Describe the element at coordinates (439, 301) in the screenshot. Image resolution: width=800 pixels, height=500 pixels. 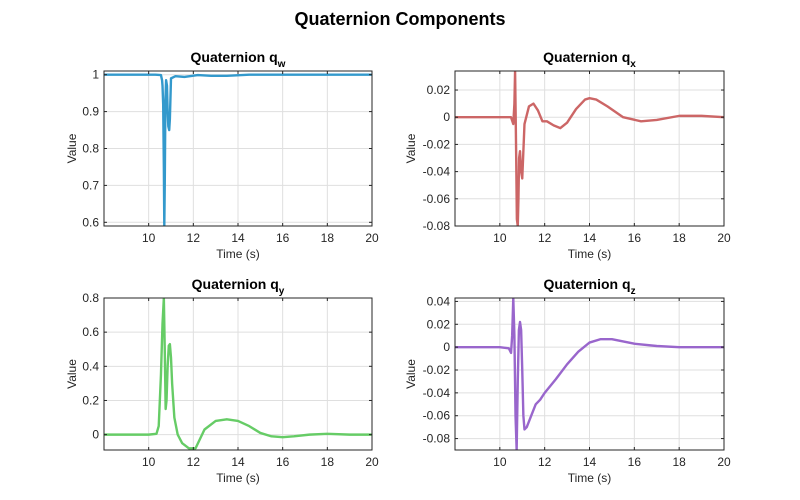
I see `y-tick-label: 0.04` at that location.